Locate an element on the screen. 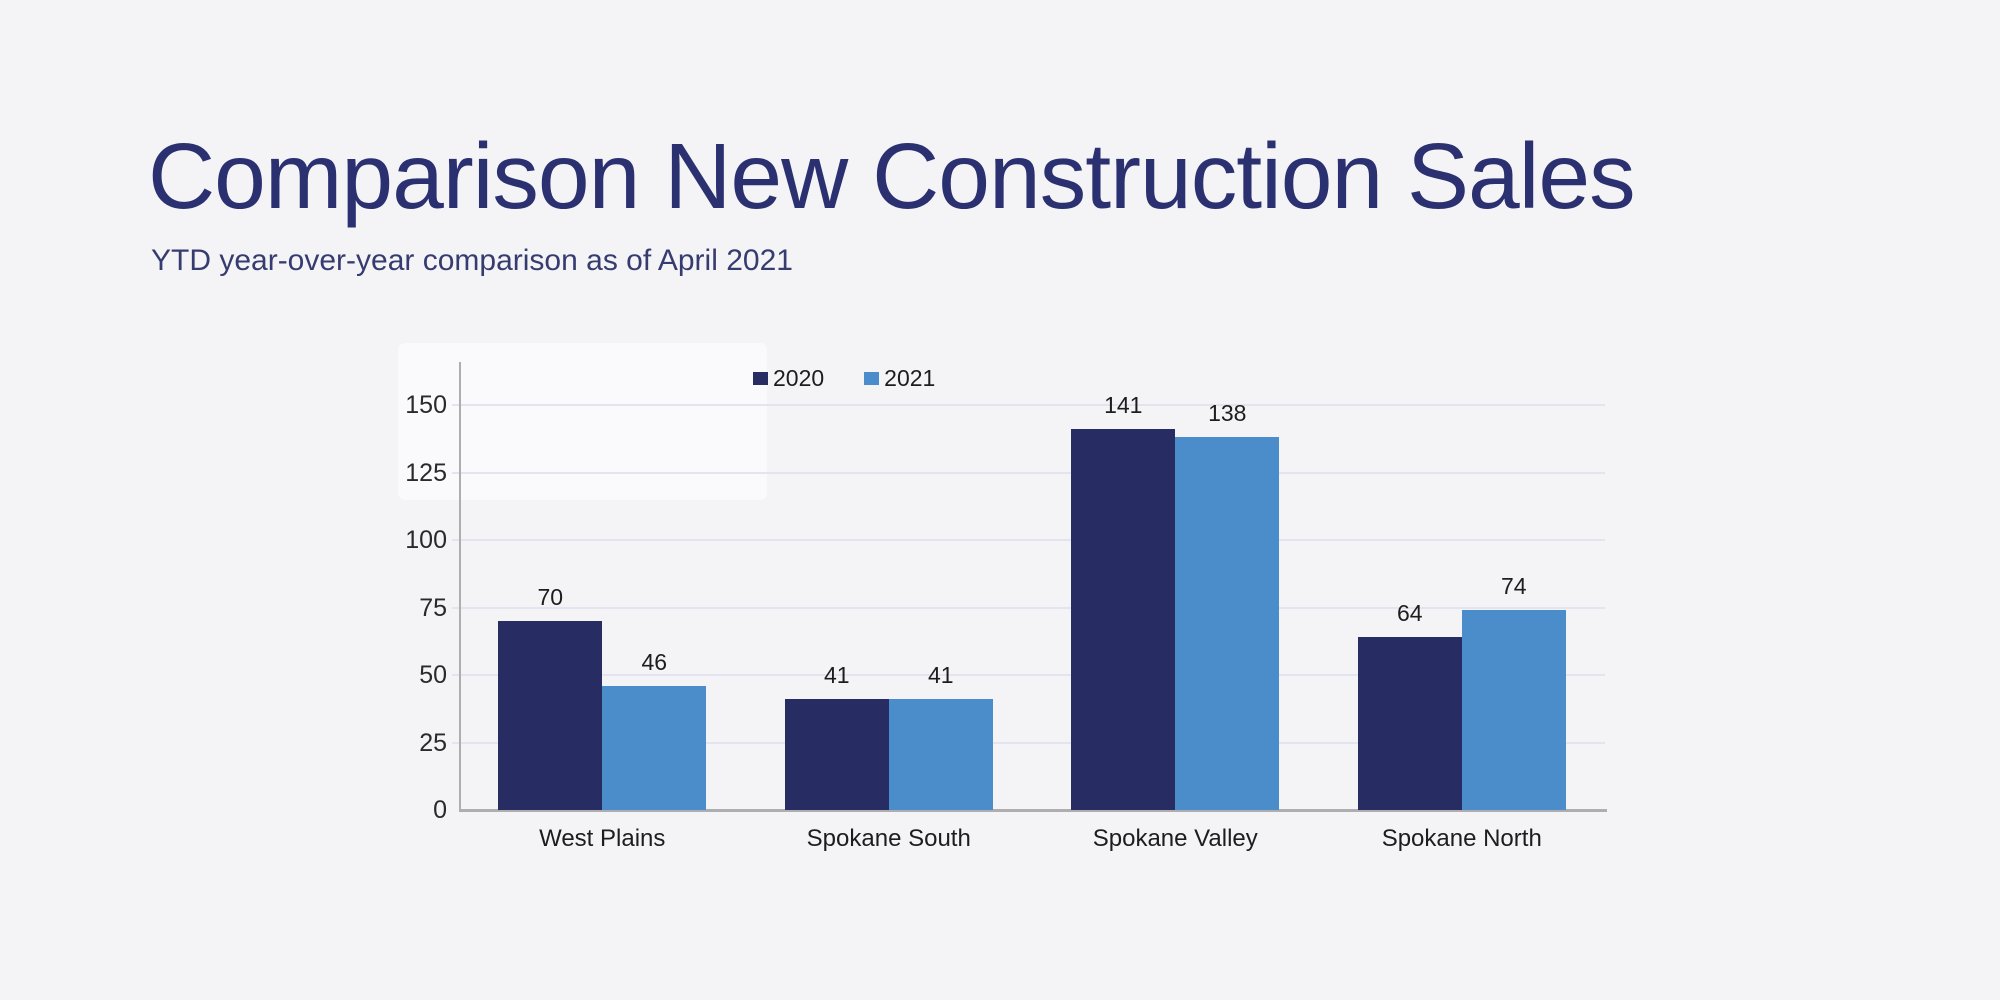 This screenshot has height=1000, width=2000. bar-2020-spokane-valley is located at coordinates (1123, 619).